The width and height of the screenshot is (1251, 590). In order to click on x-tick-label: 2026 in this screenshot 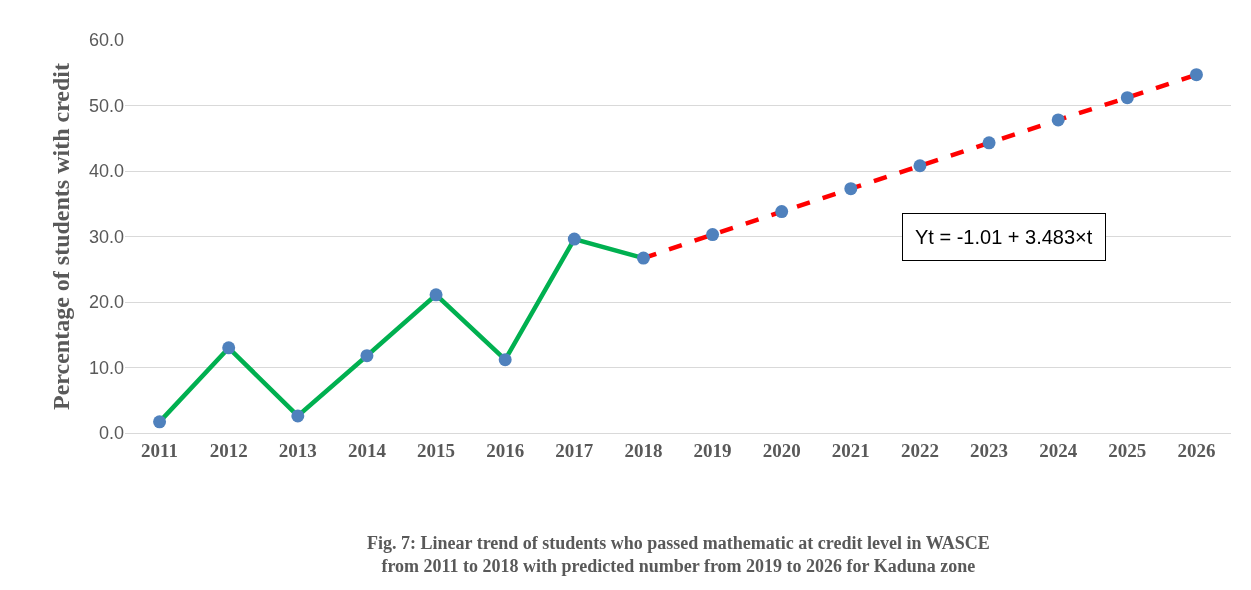, I will do `click(1196, 450)`.